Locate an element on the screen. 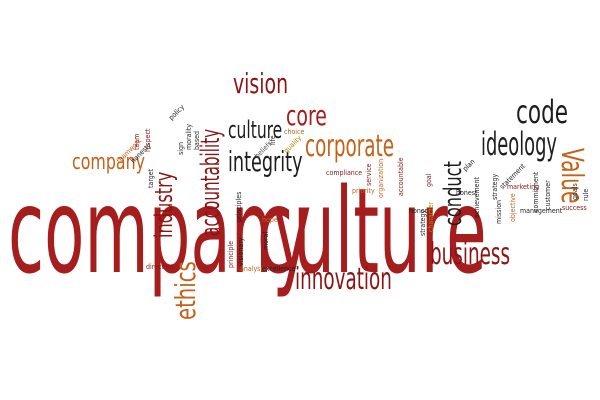 This screenshot has width=600, height=400. word-priority: priority is located at coordinates (363, 191).